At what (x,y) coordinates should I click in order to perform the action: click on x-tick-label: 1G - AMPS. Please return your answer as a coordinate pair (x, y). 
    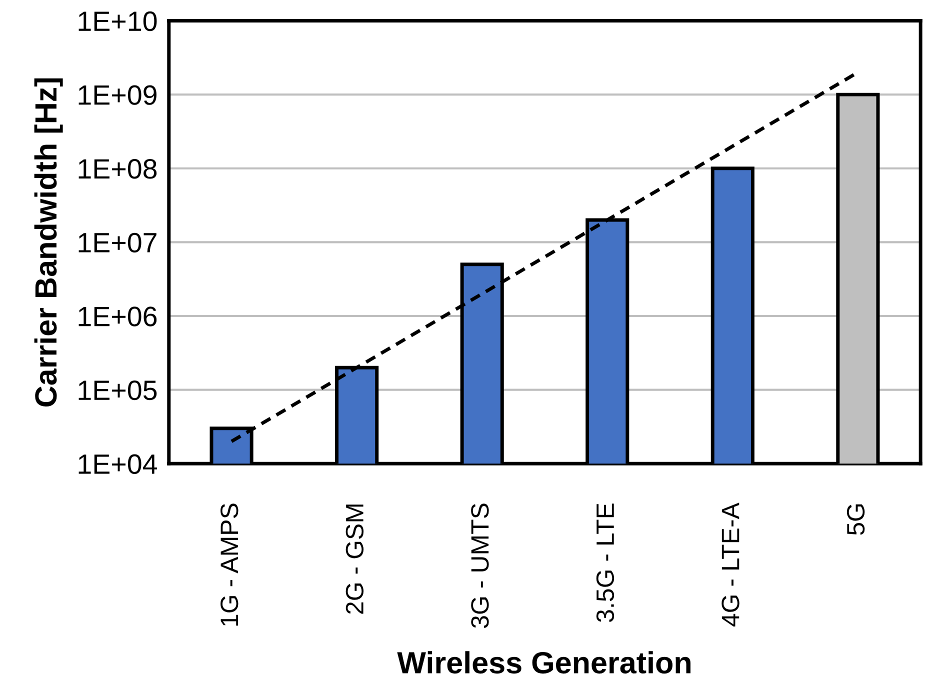
    Looking at the image, I should click on (229, 565).